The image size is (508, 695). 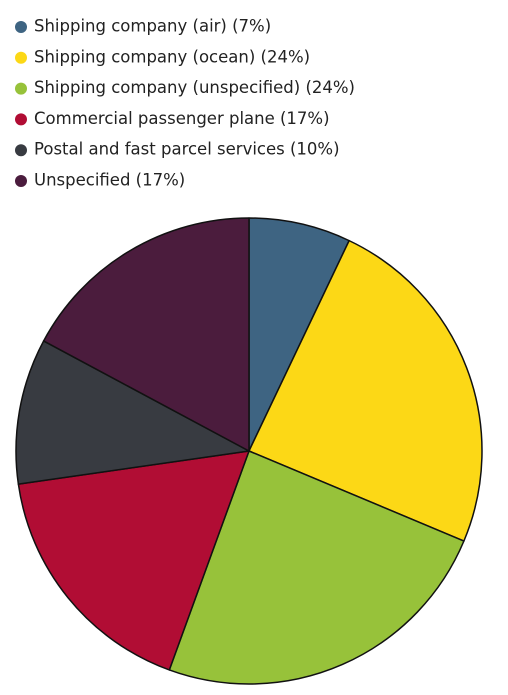 I want to click on legend-label: Commercial passenger plane (17%), so click(x=182, y=118).